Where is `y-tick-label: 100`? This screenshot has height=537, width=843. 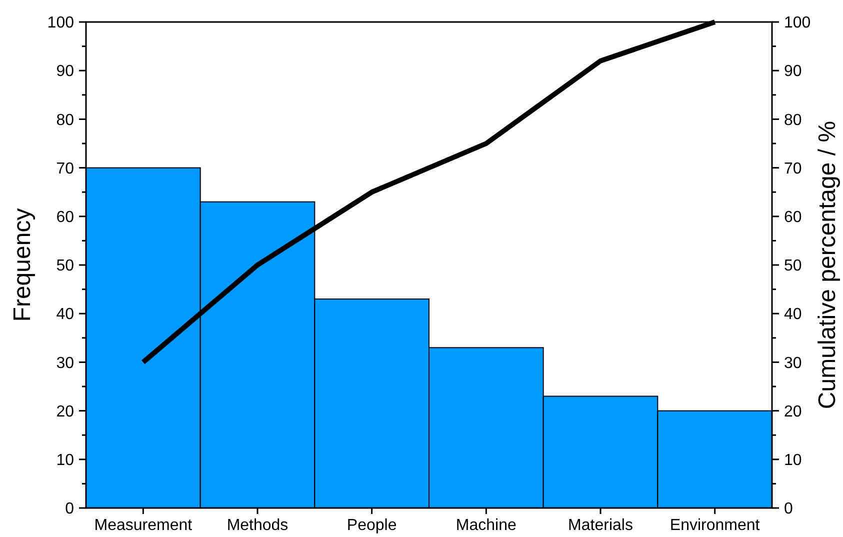 y-tick-label: 100 is located at coordinates (60, 23).